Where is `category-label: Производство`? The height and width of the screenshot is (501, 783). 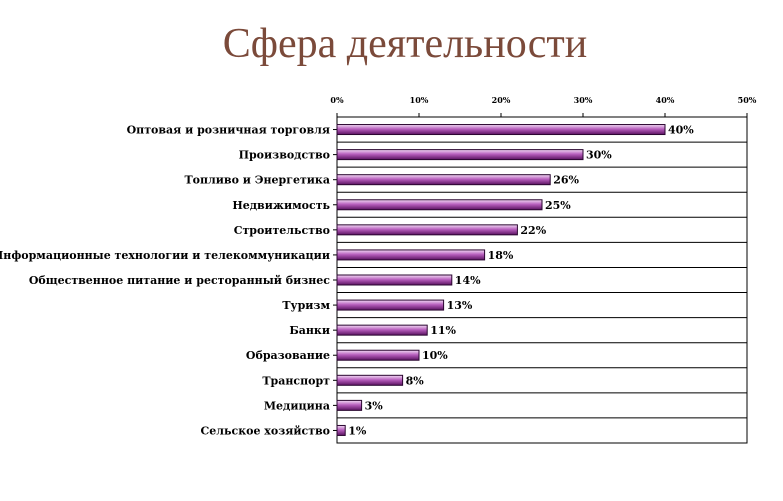
category-label: Производство is located at coordinates (284, 155).